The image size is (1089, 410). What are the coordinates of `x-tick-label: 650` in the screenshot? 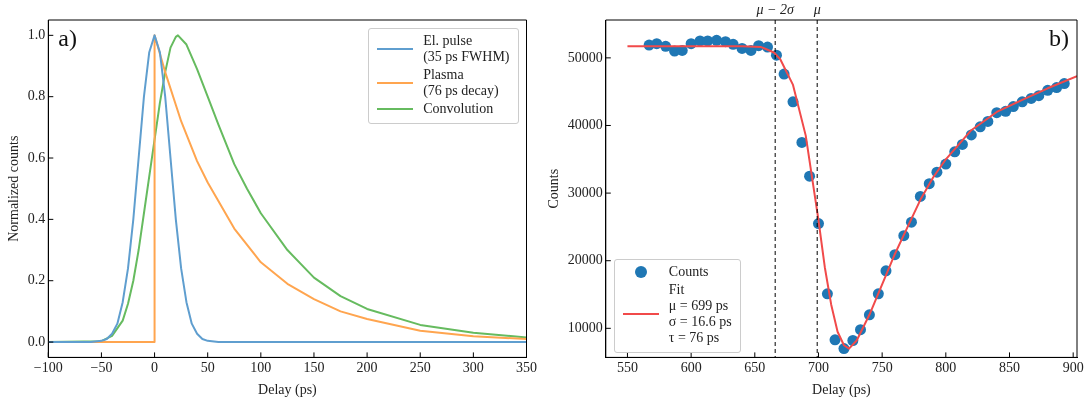 It's located at (755, 368).